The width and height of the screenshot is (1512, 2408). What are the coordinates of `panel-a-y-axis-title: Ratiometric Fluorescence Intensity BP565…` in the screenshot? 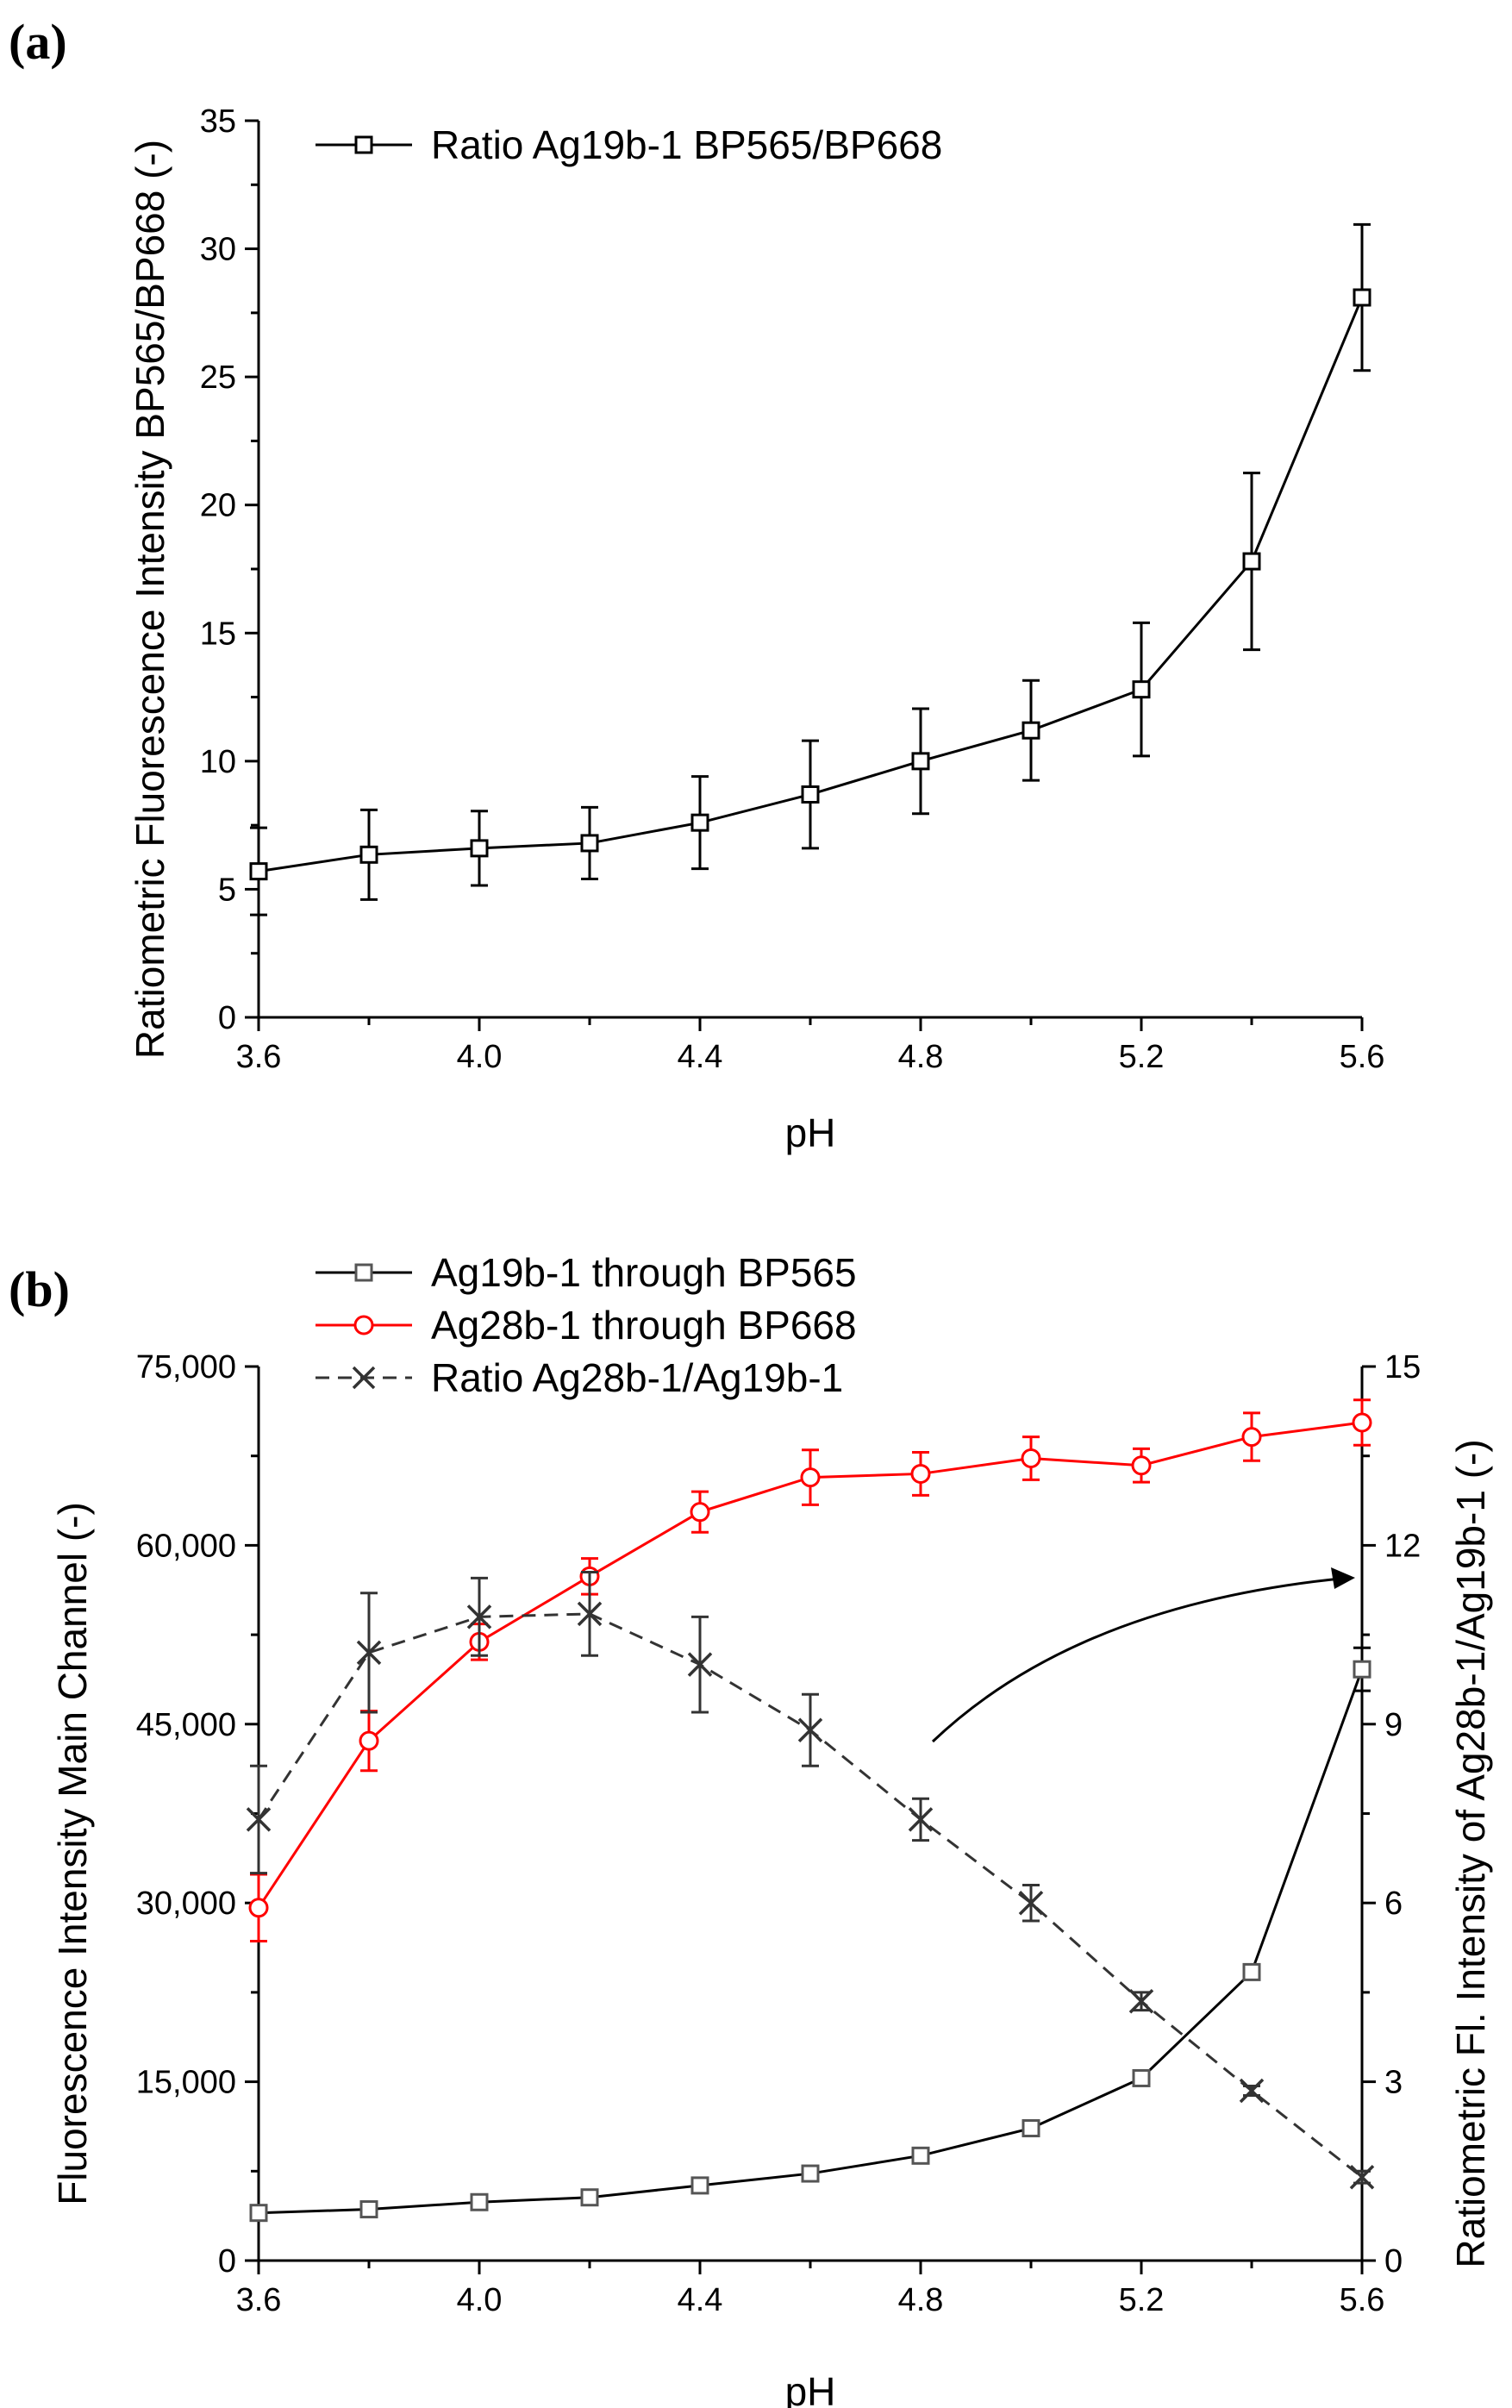 It's located at (150, 599).